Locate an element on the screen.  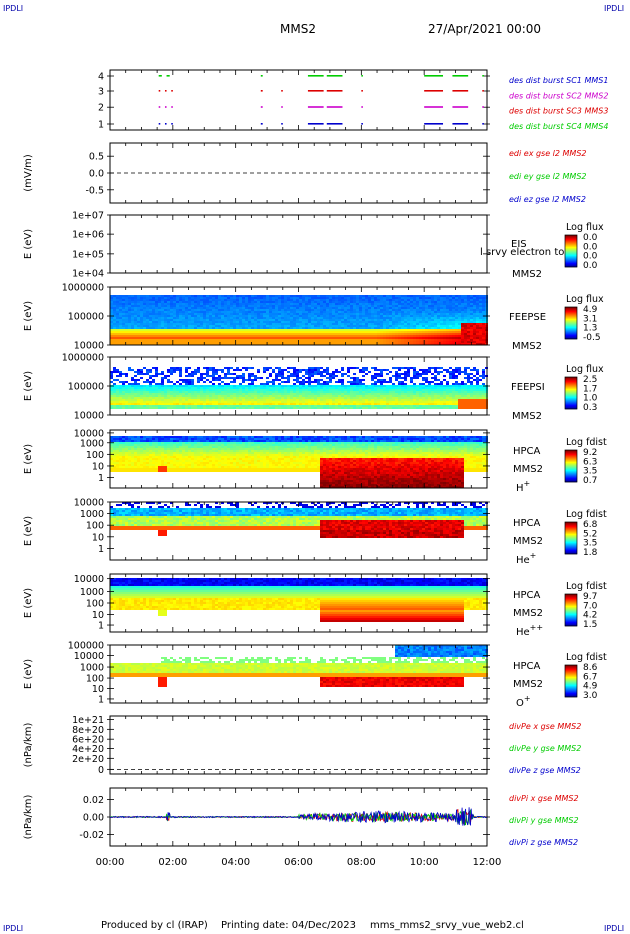
y-tick-label: 4e+20 is located at coordinates (88, 749).